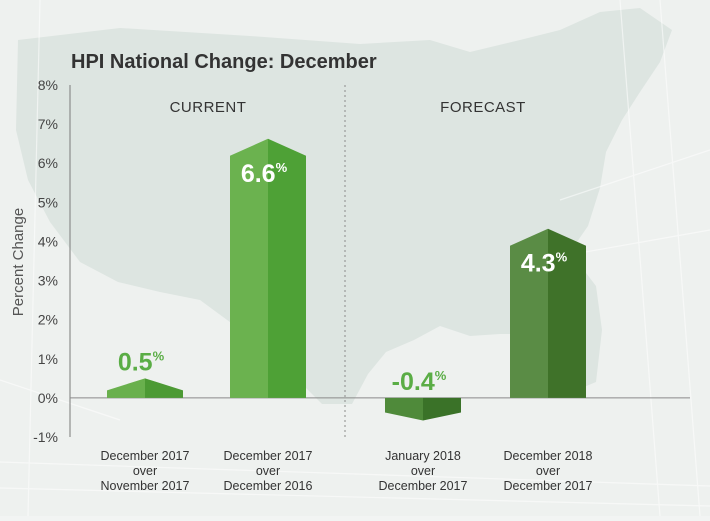 The width and height of the screenshot is (710, 521). I want to click on y-tick-label: 7%, so click(48, 124).